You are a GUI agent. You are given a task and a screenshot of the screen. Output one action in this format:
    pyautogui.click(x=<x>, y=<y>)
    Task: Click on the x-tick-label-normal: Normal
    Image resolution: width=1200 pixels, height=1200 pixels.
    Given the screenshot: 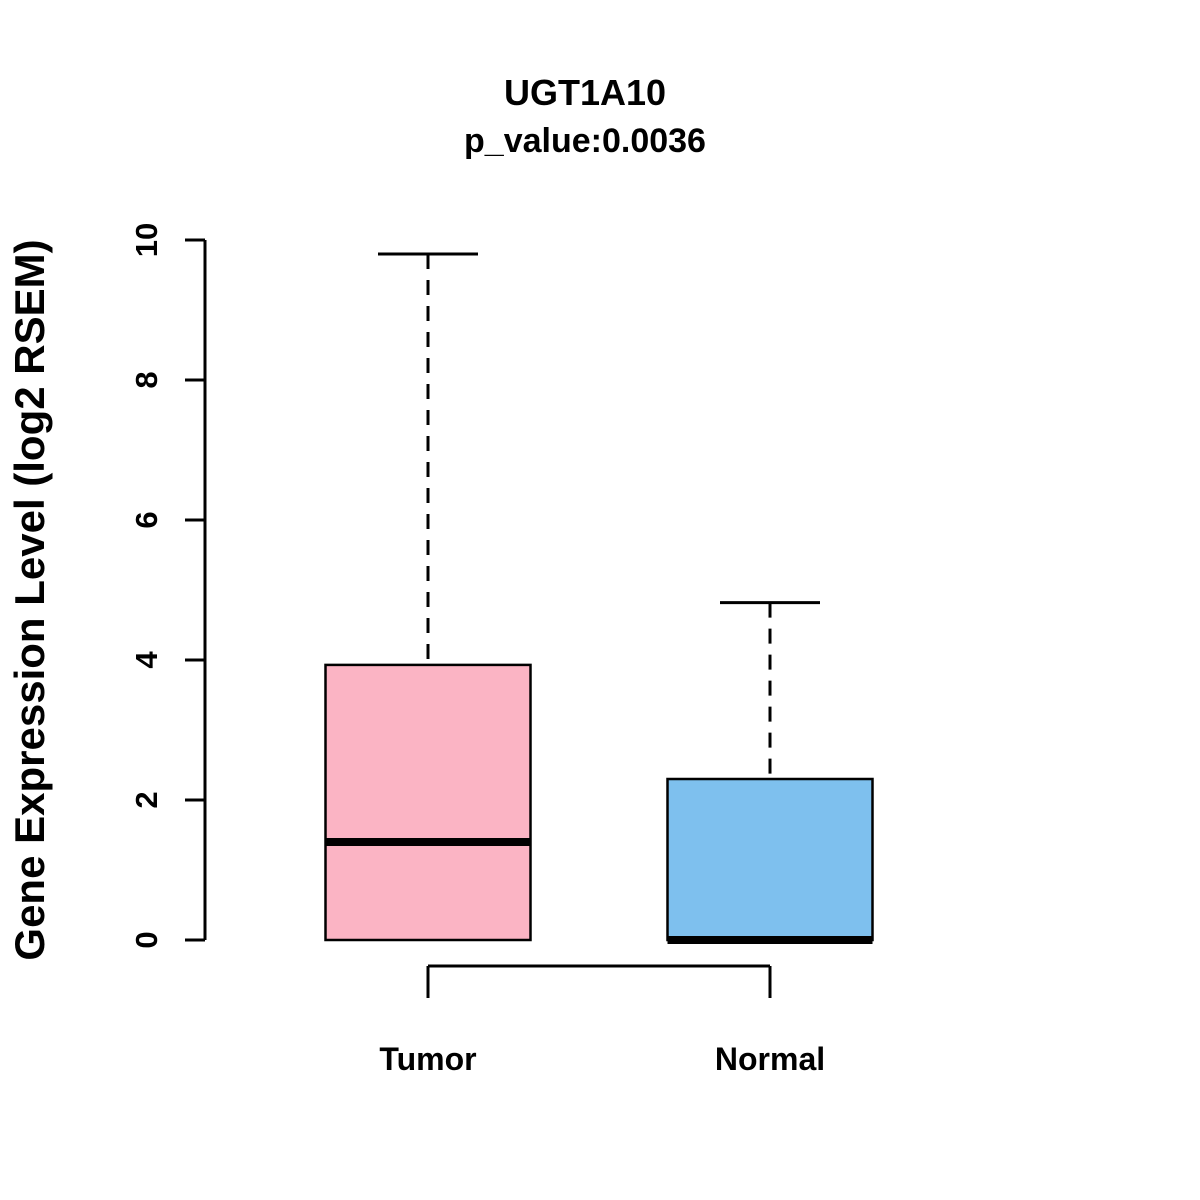 What is the action you would take?
    pyautogui.click(x=770, y=1059)
    